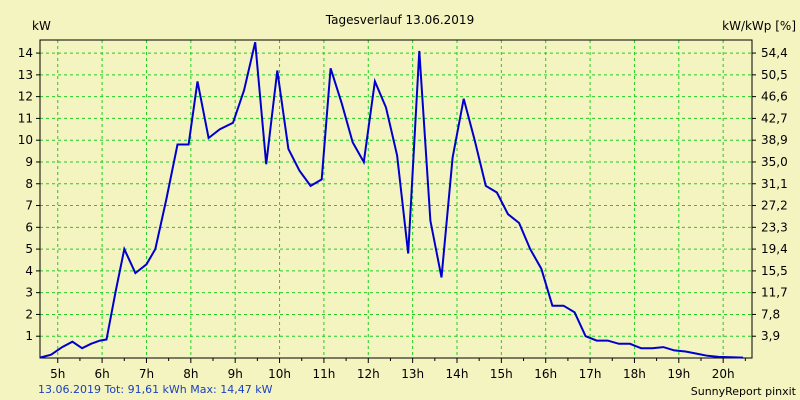  Describe the element at coordinates (323, 374) in the screenshot. I see `x-tick-label: 11h` at that location.